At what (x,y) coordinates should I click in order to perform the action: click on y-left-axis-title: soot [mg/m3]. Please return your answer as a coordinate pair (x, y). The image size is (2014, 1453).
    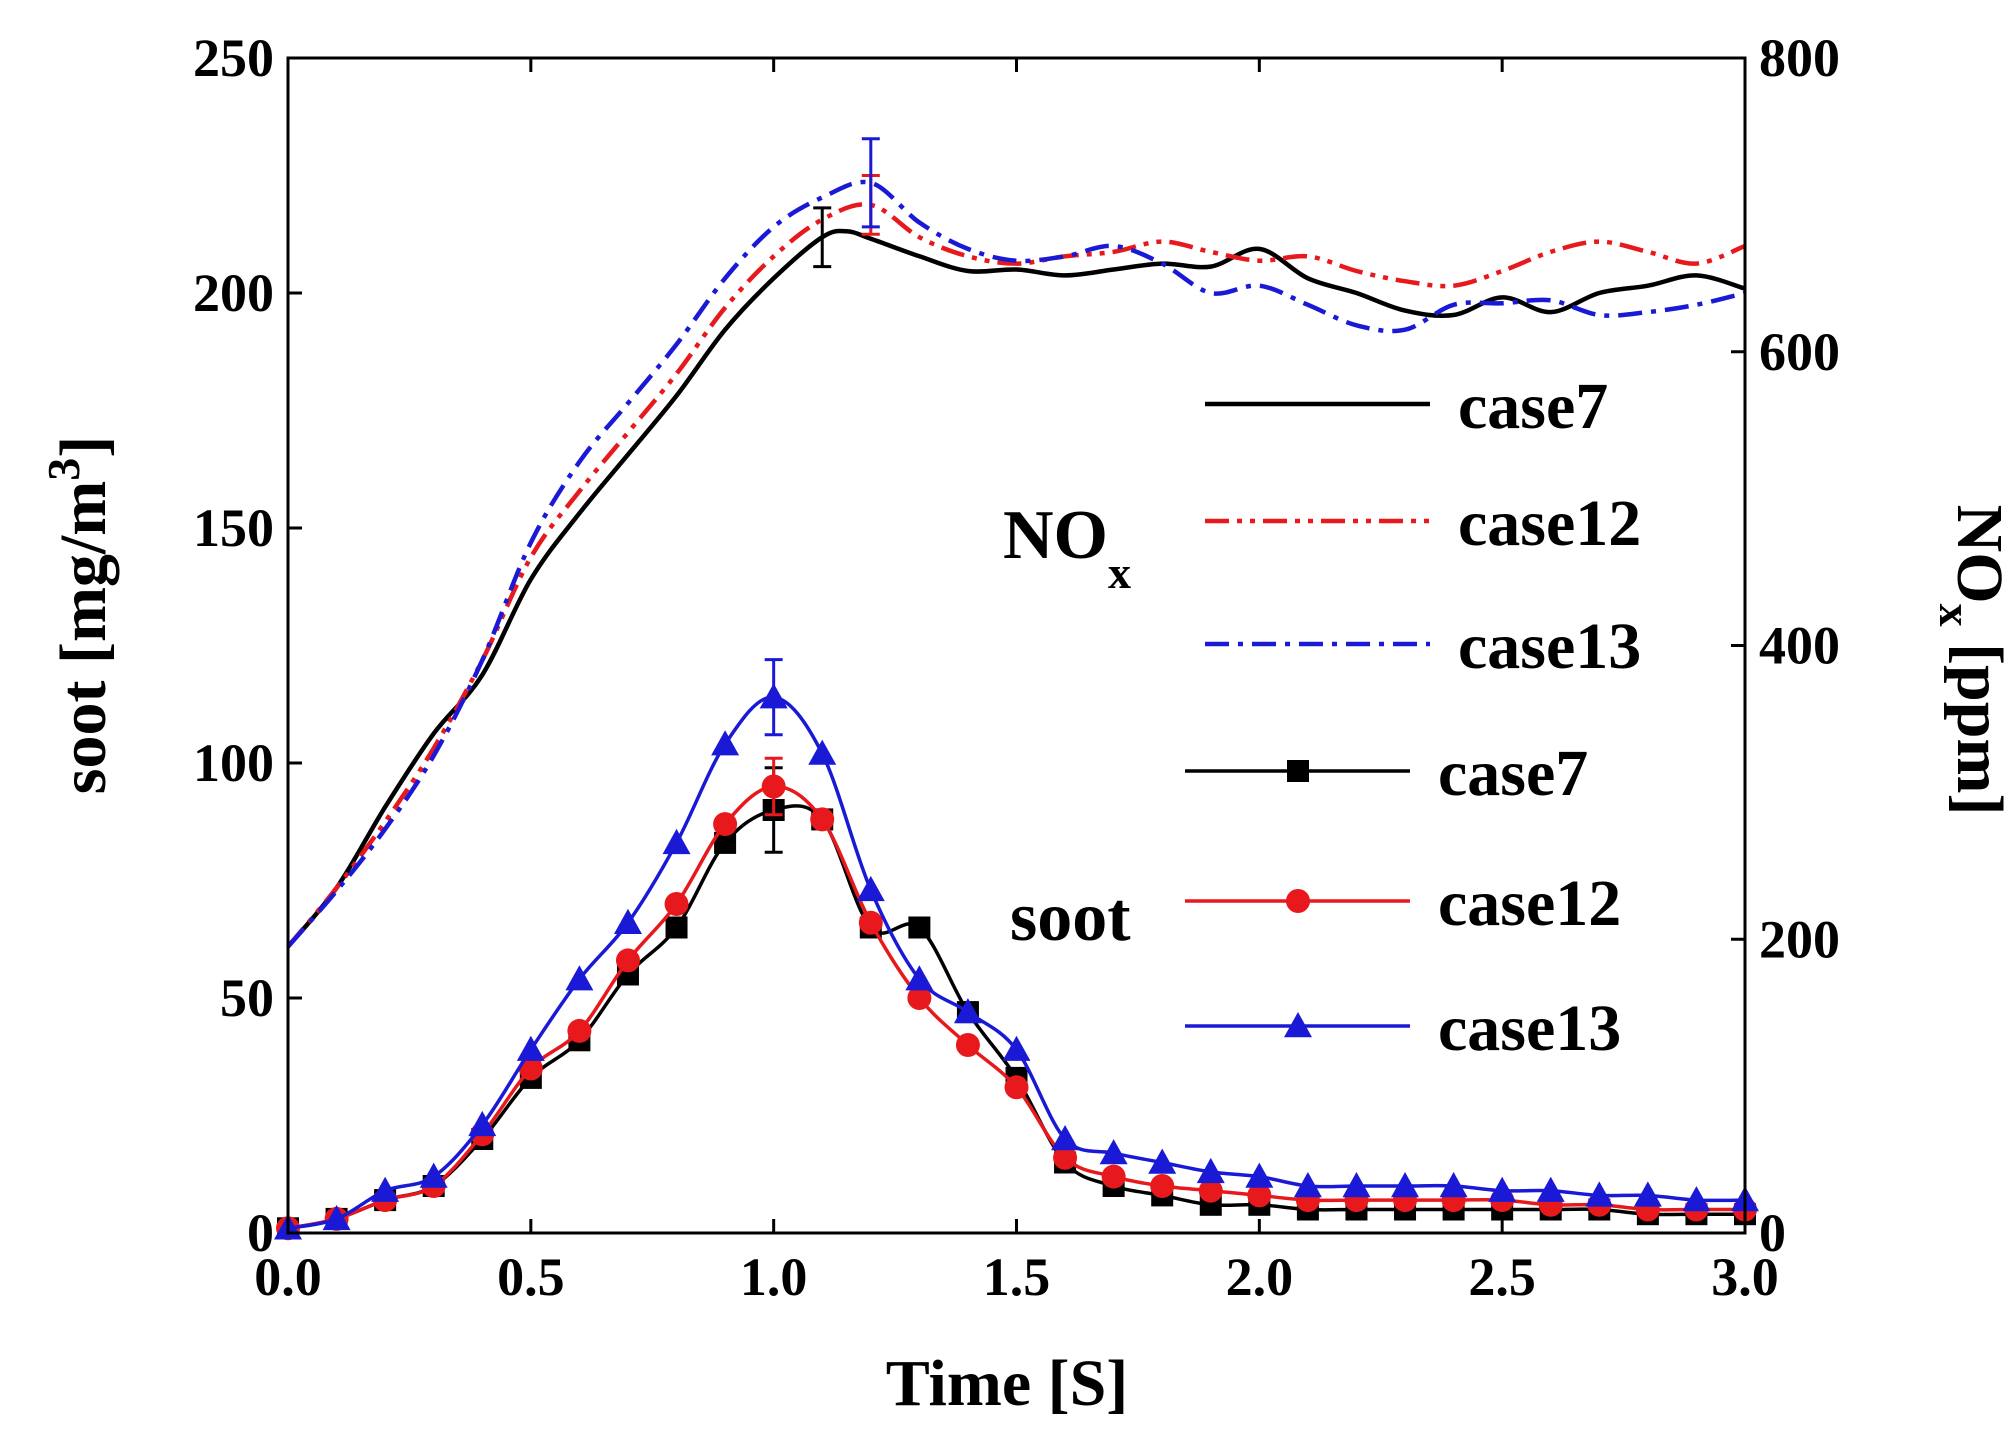
    Looking at the image, I should click on (79, 615).